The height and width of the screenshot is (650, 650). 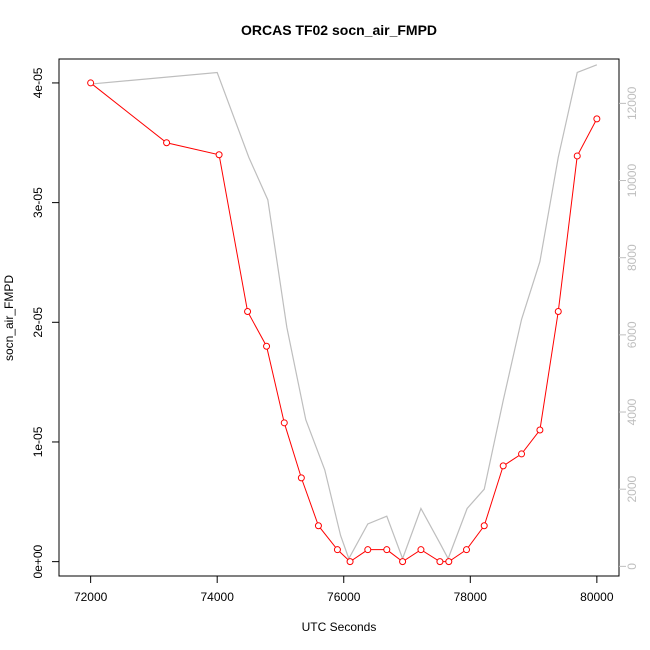 I want to click on y2-tick-label: 4000, so click(x=632, y=411).